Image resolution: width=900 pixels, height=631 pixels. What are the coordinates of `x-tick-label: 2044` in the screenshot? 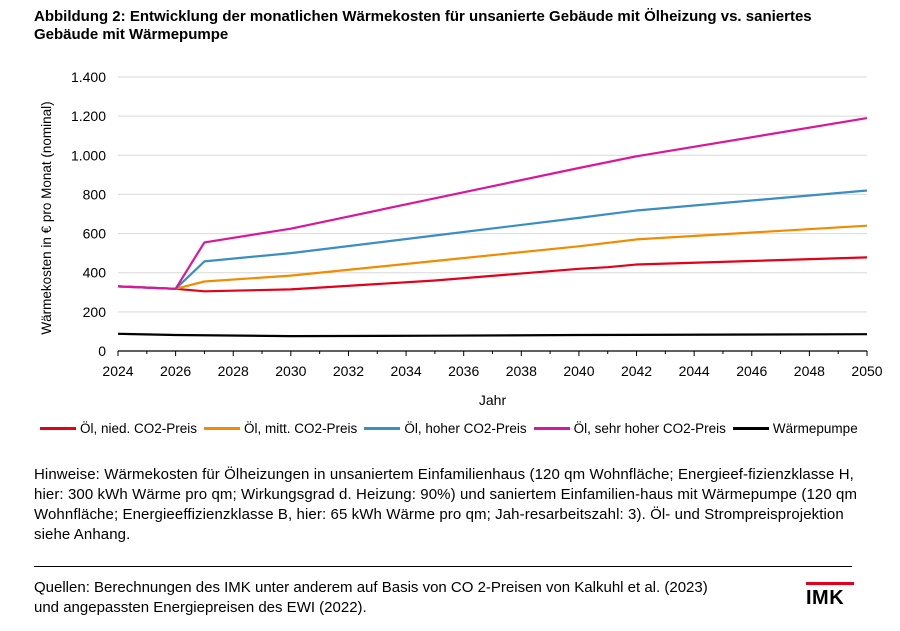 It's located at (694, 371).